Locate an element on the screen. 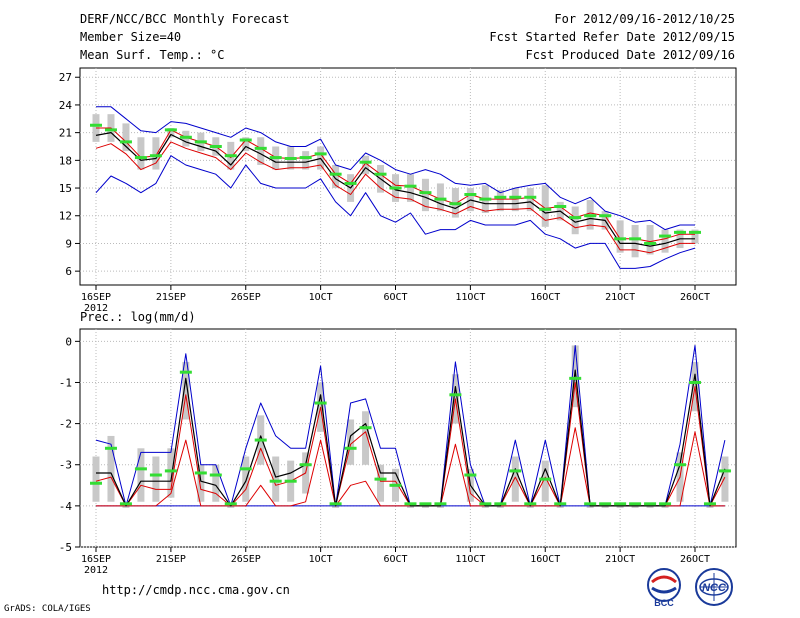  temp-xtick-label: 21OCT is located at coordinates (620, 297).